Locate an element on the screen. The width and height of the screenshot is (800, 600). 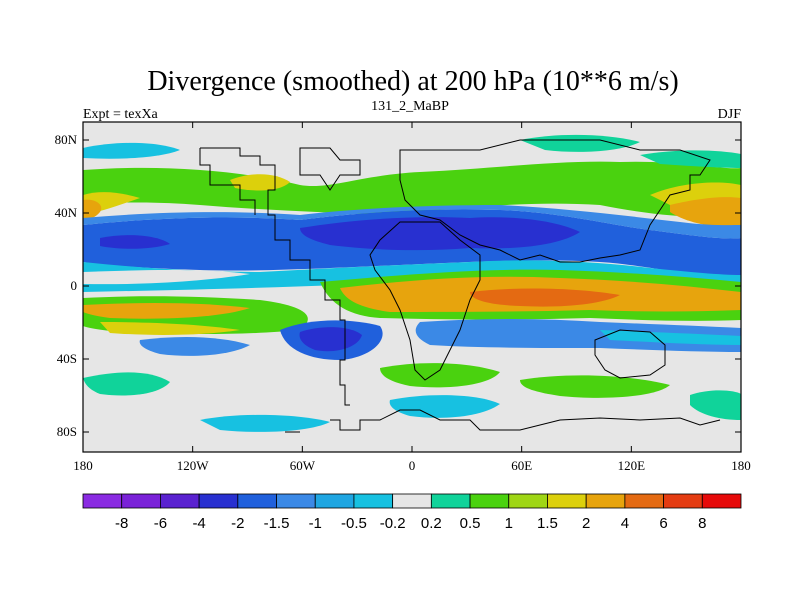
field-sh-blue-east is located at coordinates (578, 335).